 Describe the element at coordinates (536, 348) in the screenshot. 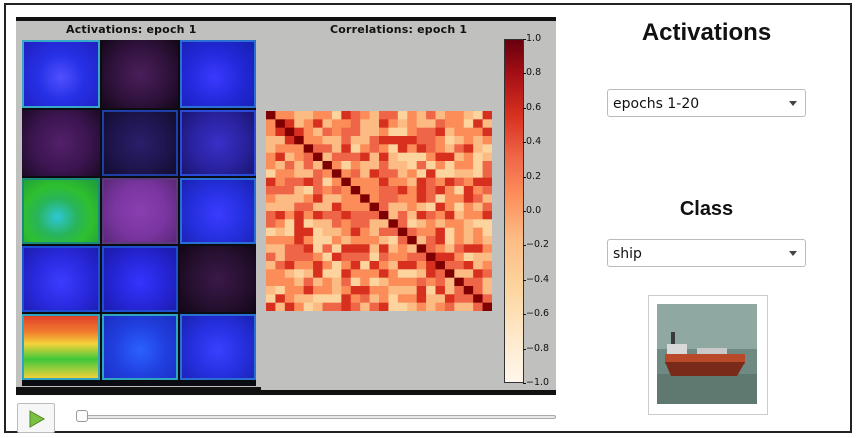

I see `colorbar-tick-label: −0.8` at that location.